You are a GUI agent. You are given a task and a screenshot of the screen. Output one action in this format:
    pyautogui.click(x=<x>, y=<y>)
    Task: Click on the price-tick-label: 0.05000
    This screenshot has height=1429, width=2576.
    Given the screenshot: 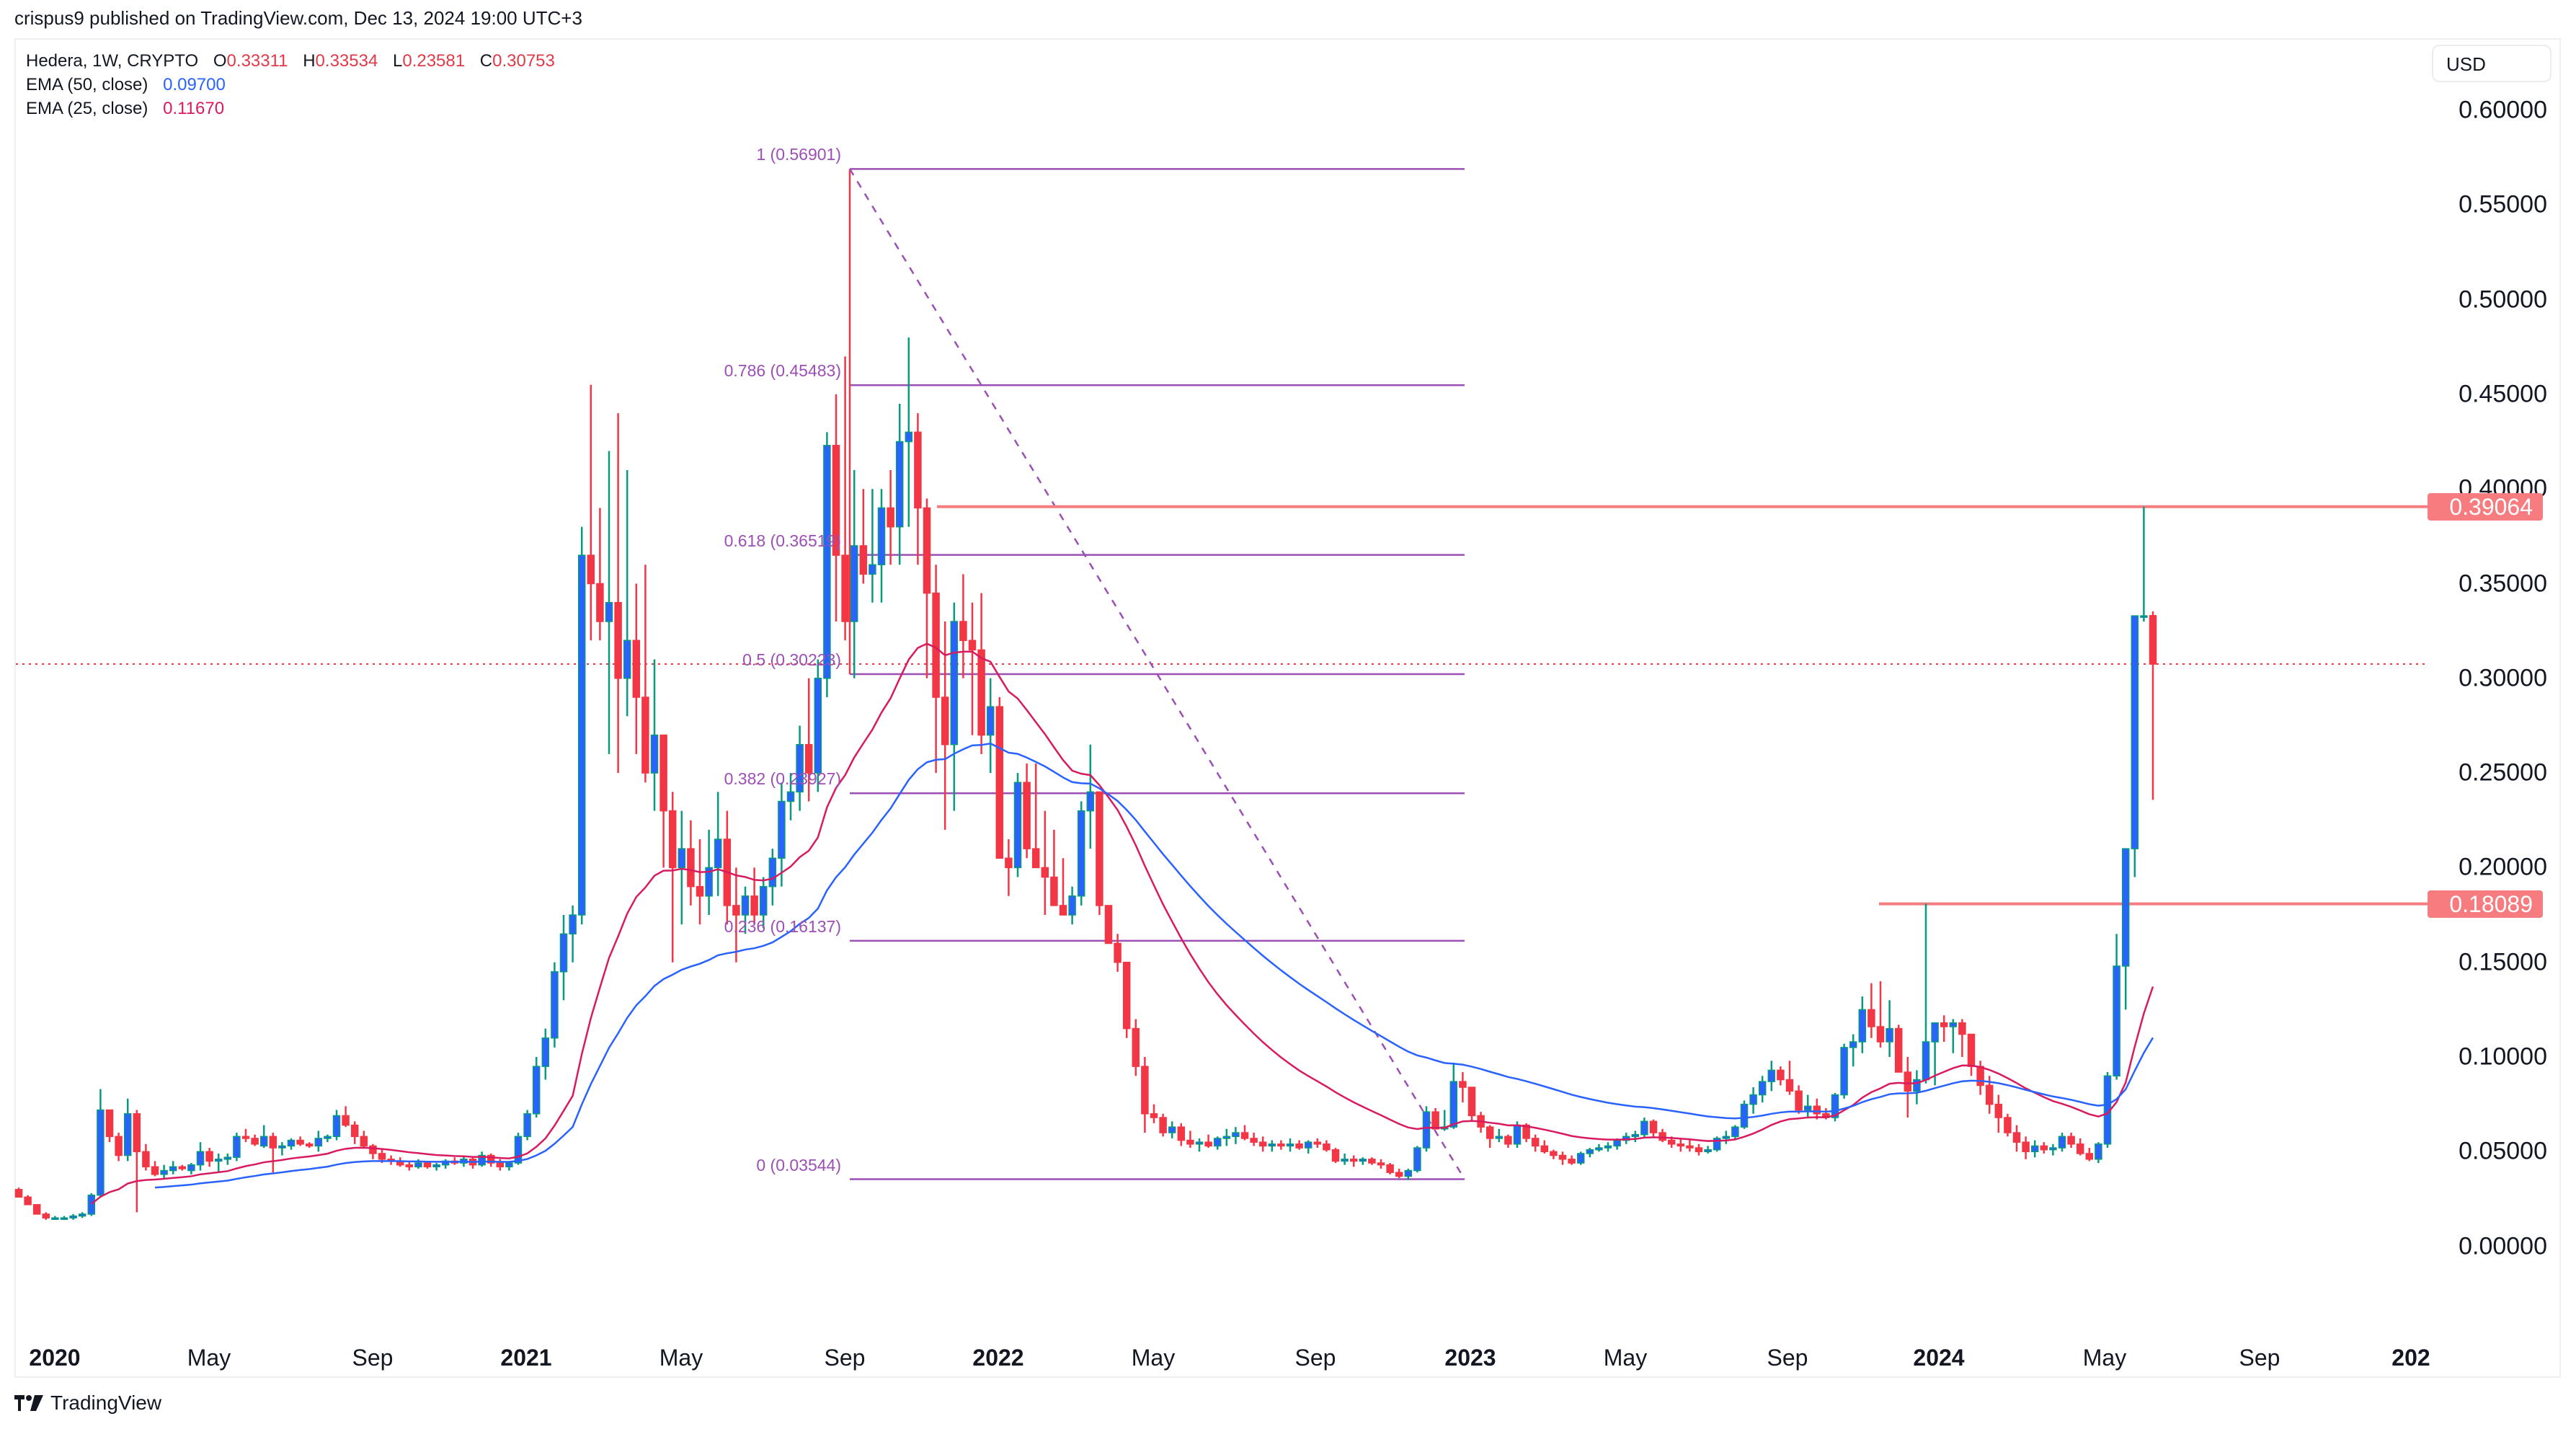 What is the action you would take?
    pyautogui.click(x=2503, y=1151)
    